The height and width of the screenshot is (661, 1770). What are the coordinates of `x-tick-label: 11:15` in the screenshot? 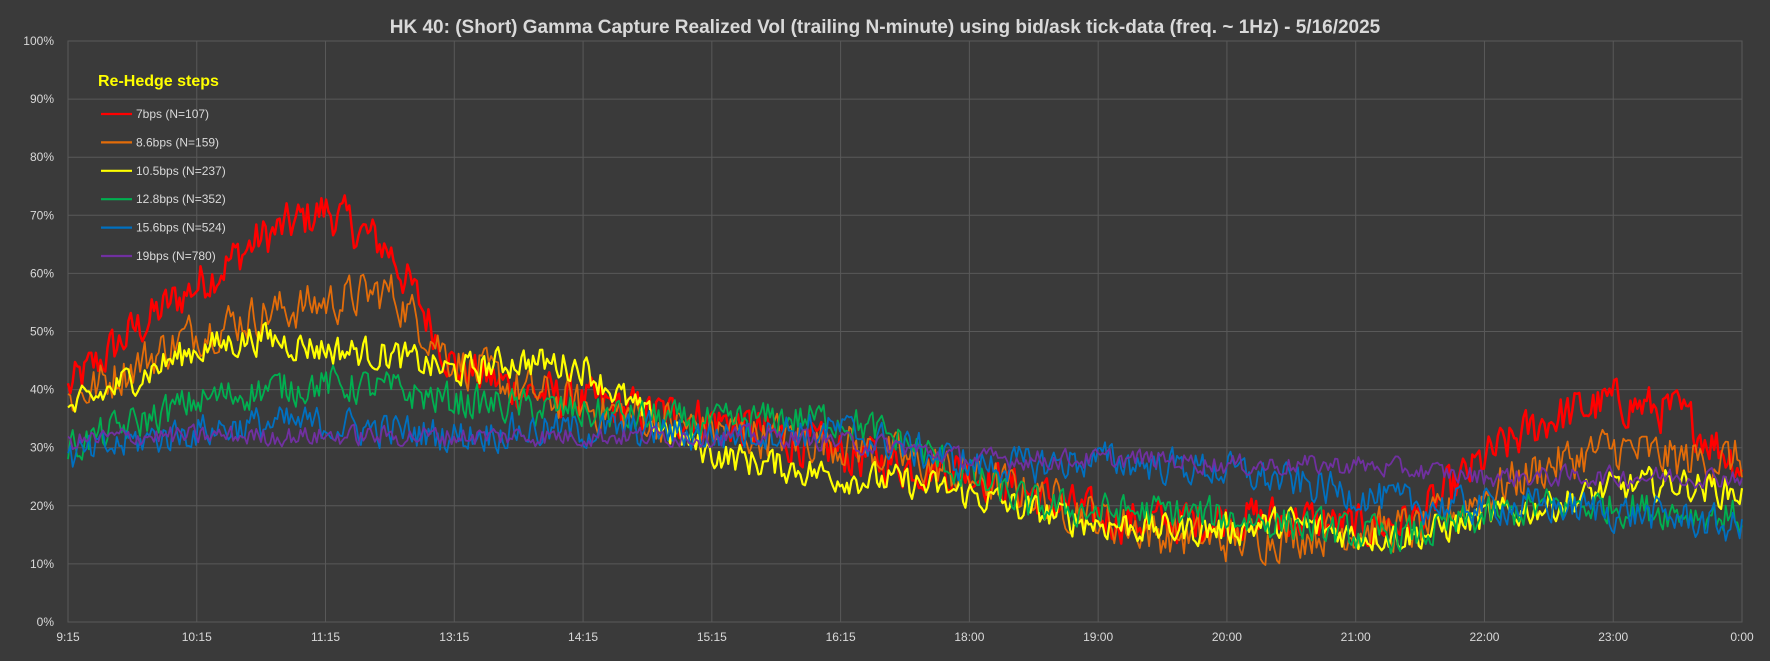 It's located at (325, 637).